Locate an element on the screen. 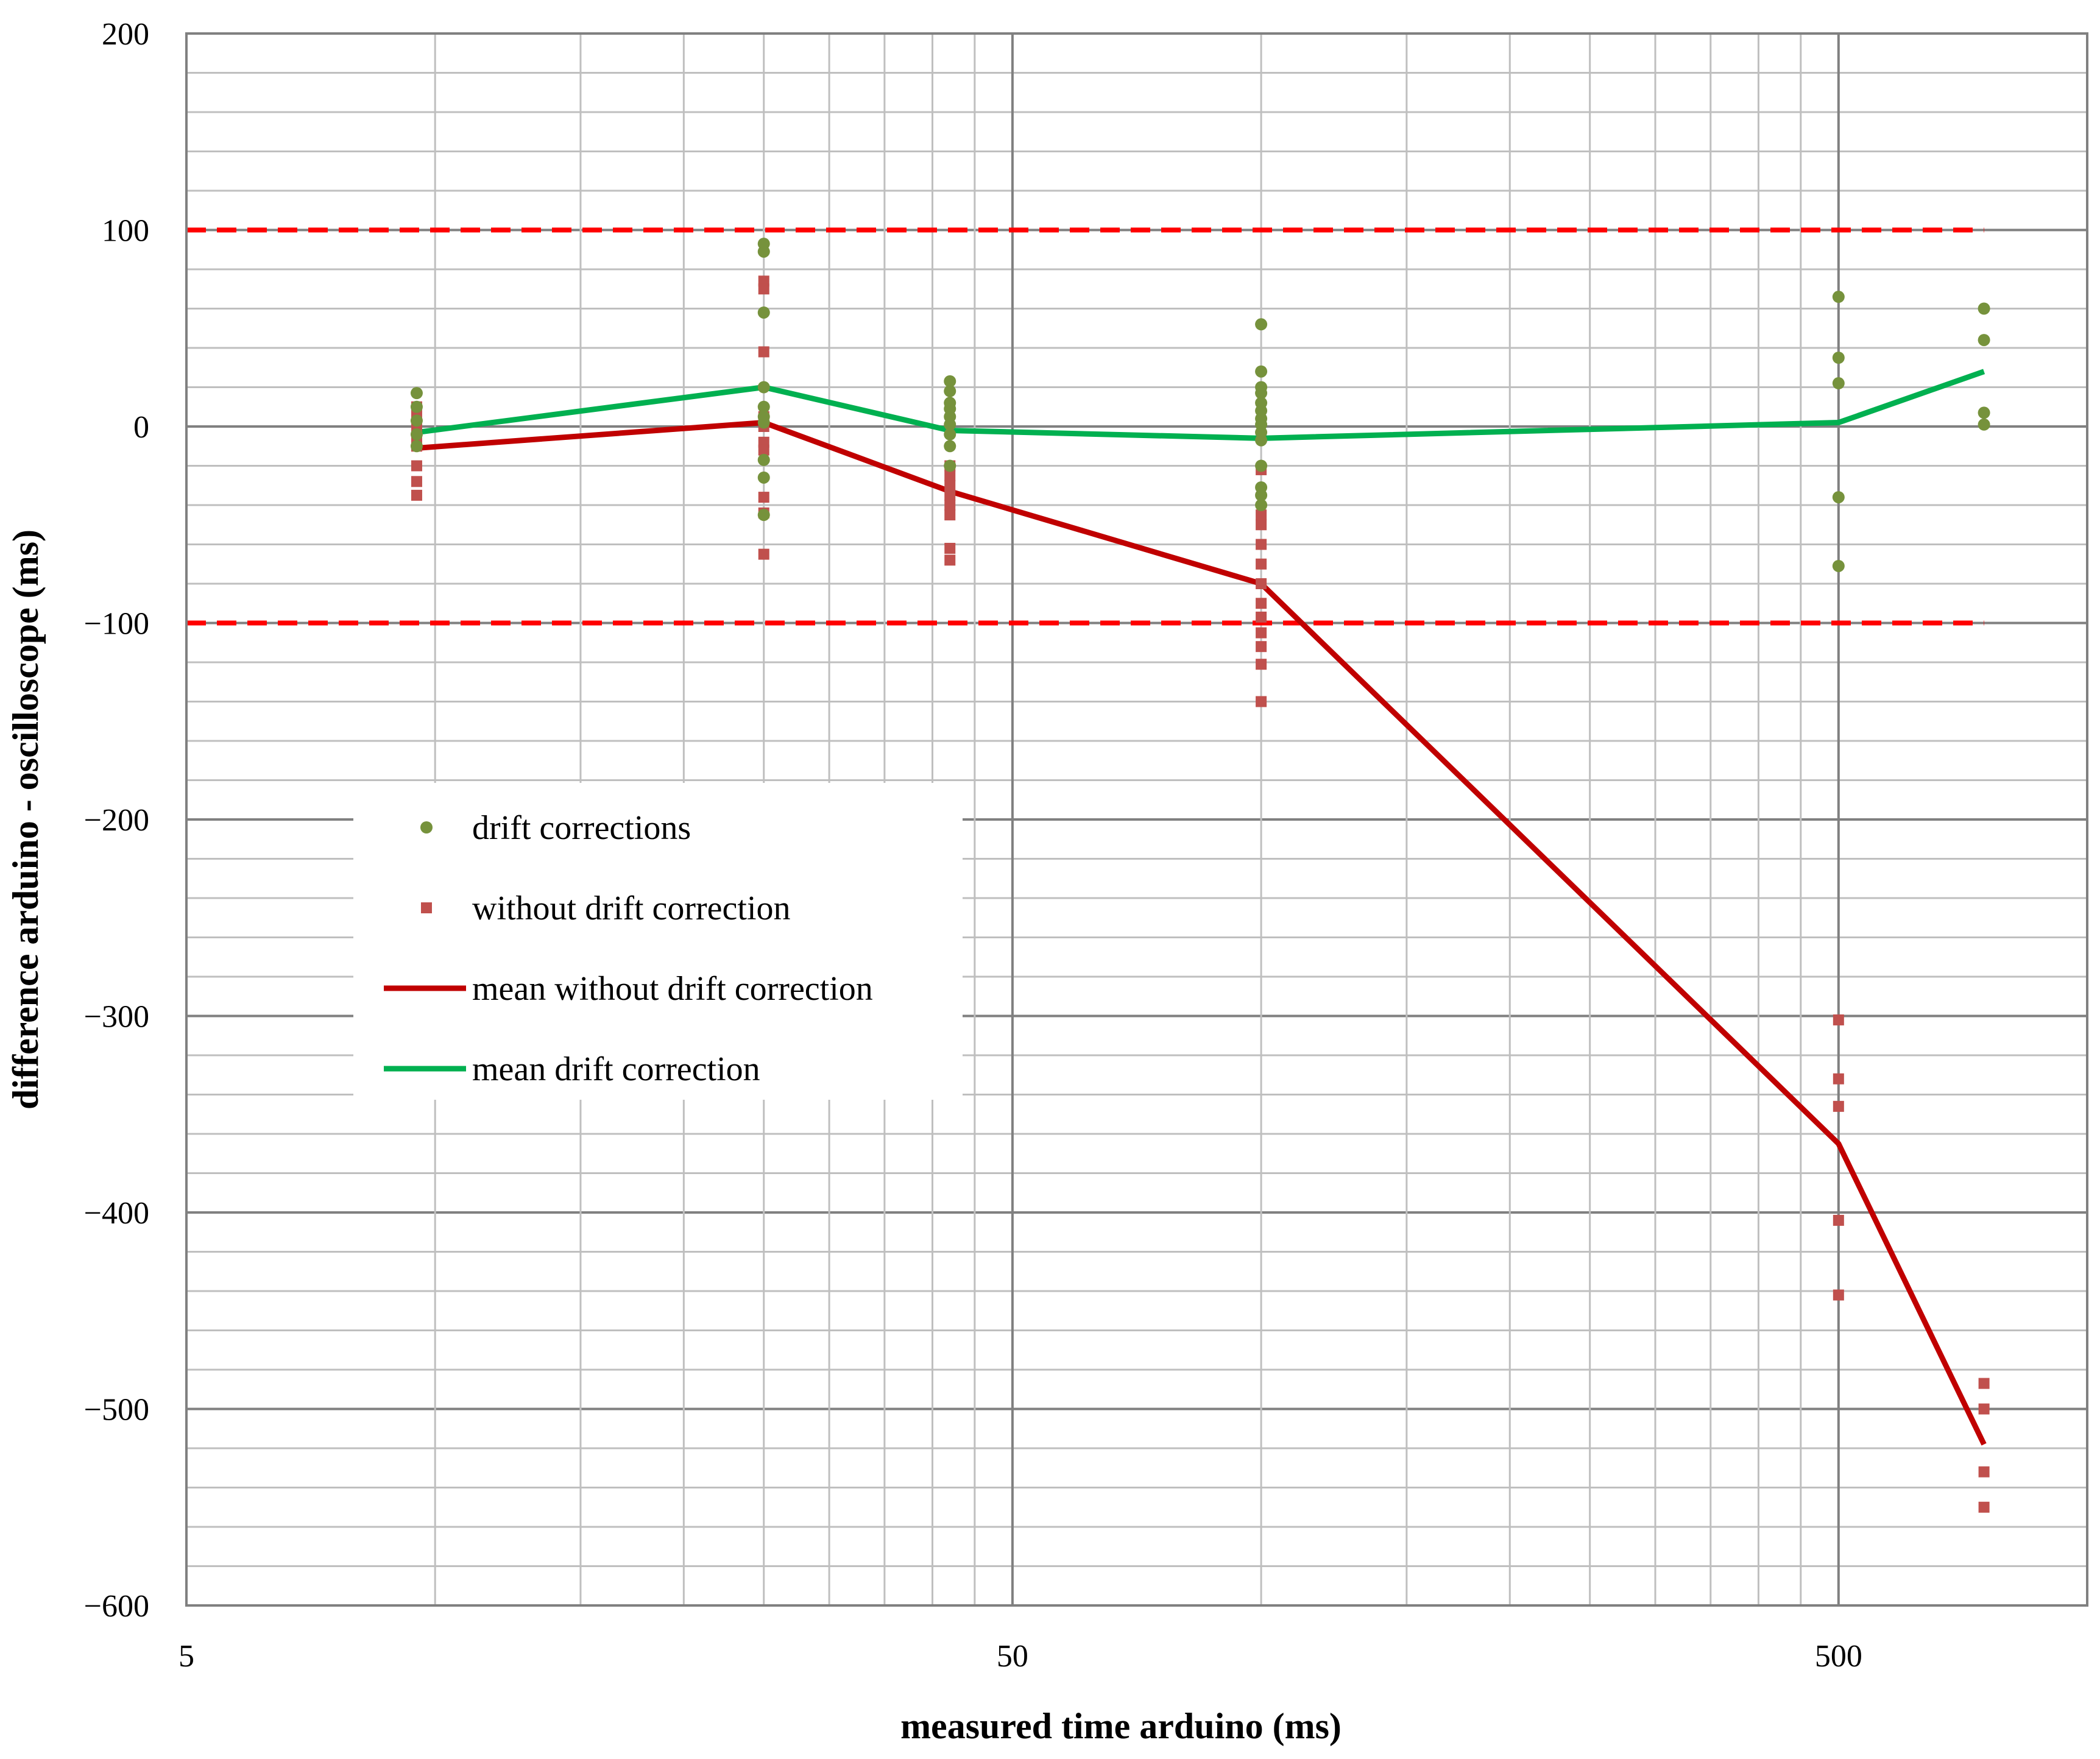  y-tick-labels: 200 100 0 −100 −200 −300 −400 −500 −600 is located at coordinates (117, 820).